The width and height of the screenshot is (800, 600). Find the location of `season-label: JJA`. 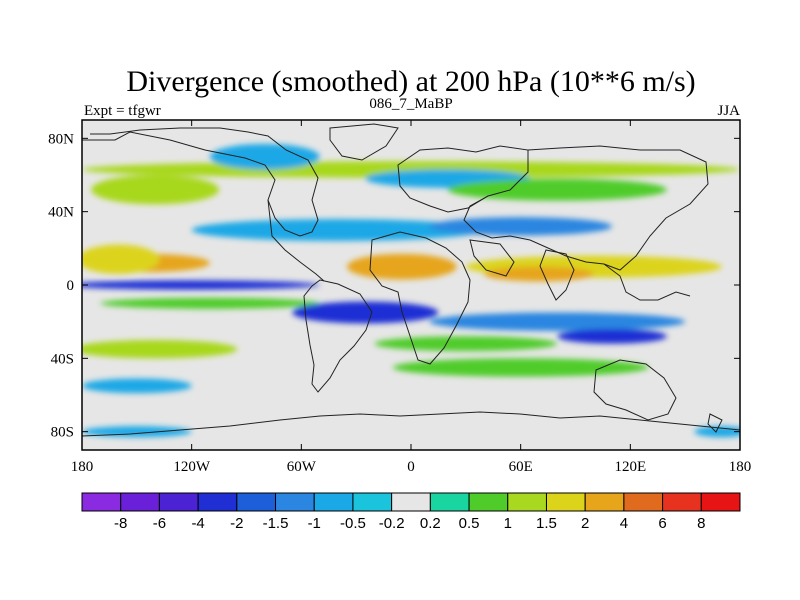

season-label: JJA is located at coordinates (728, 111).